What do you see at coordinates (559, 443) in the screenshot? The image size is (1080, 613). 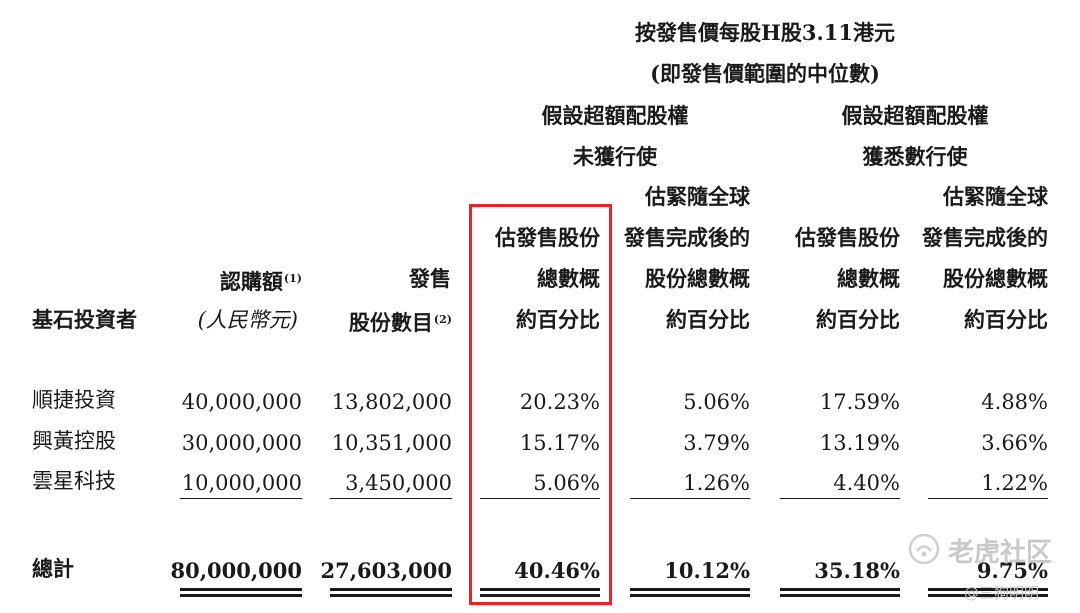 I see `pct-offer: 15.17%` at bounding box center [559, 443].